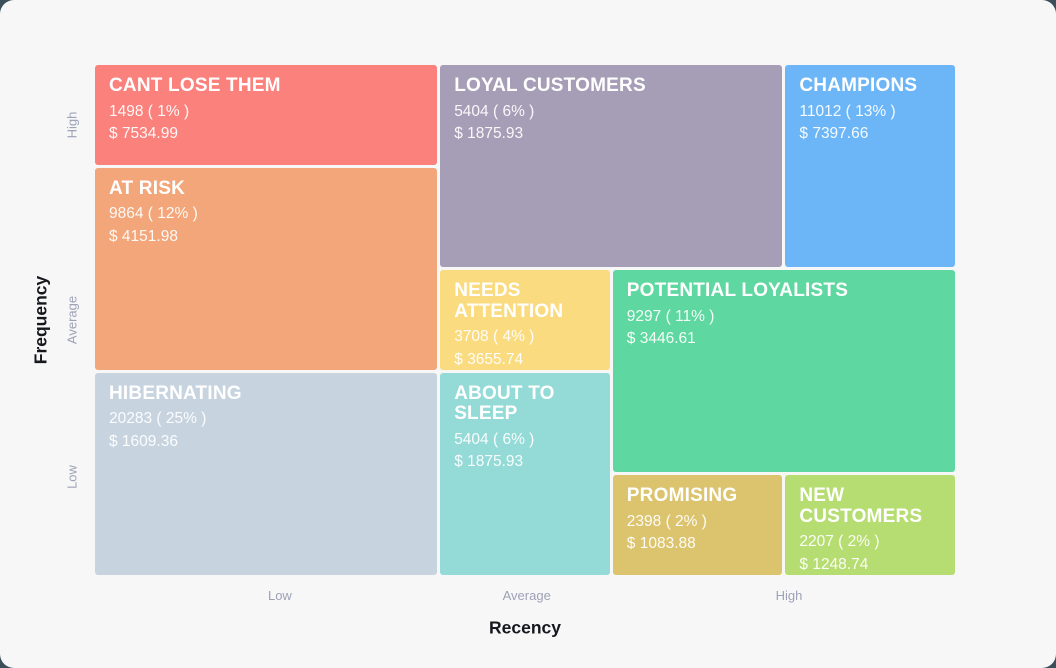 Image resolution: width=1056 pixels, height=668 pixels. I want to click on segment-monetary: $ 1609.36, so click(143, 441).